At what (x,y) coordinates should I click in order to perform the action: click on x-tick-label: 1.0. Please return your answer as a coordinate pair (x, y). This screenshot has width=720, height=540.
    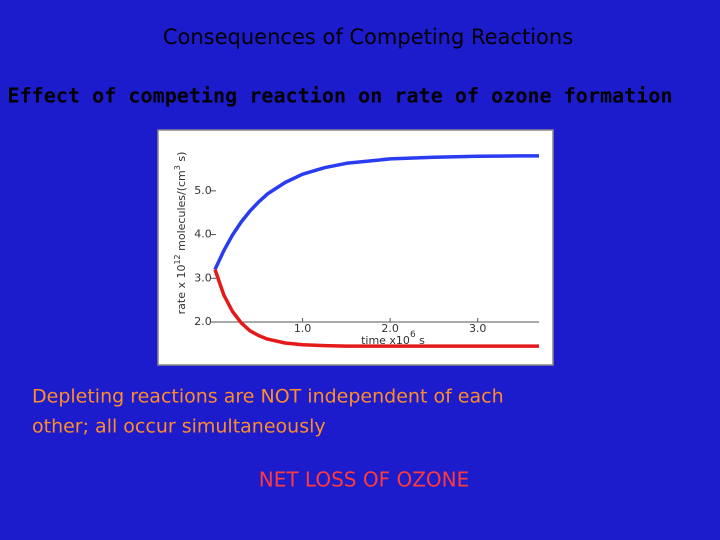
    Looking at the image, I should click on (303, 328).